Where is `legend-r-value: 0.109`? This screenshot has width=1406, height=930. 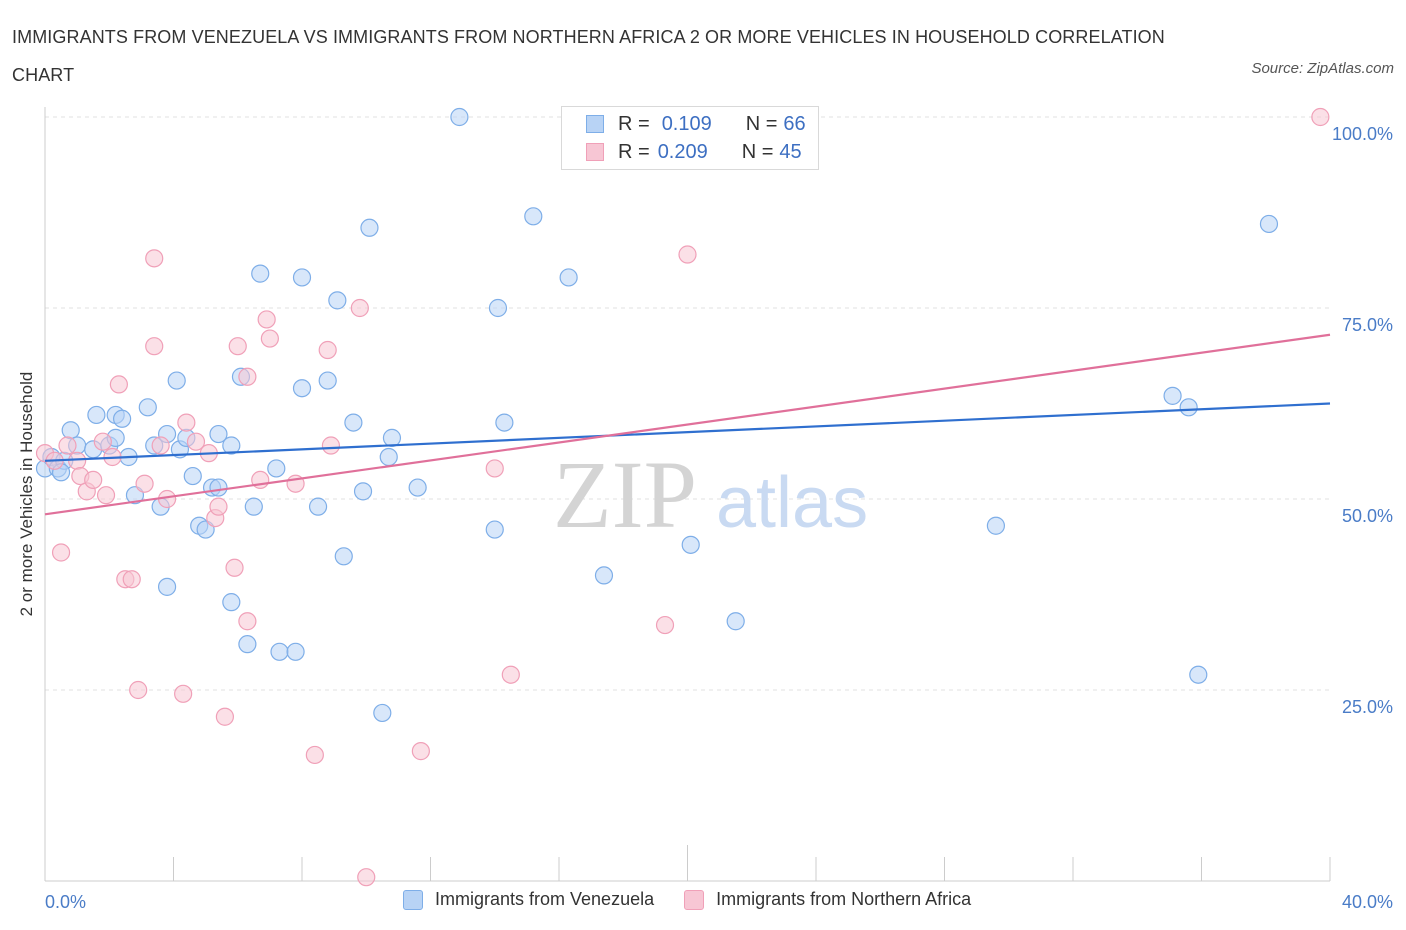
legend-r-value: 0.109 is located at coordinates (686, 123).